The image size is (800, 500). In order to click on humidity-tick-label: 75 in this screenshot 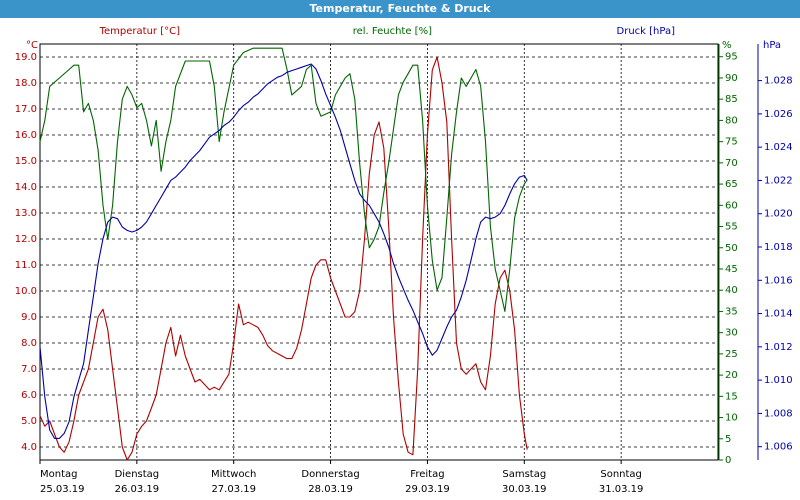, I will do `click(731, 142)`.